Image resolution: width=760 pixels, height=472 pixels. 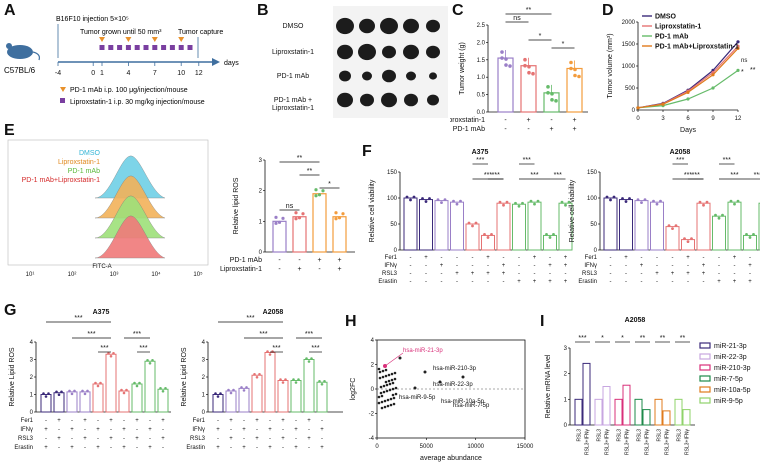 I want to click on y-tick-label: 2, so click(x=261, y=192).